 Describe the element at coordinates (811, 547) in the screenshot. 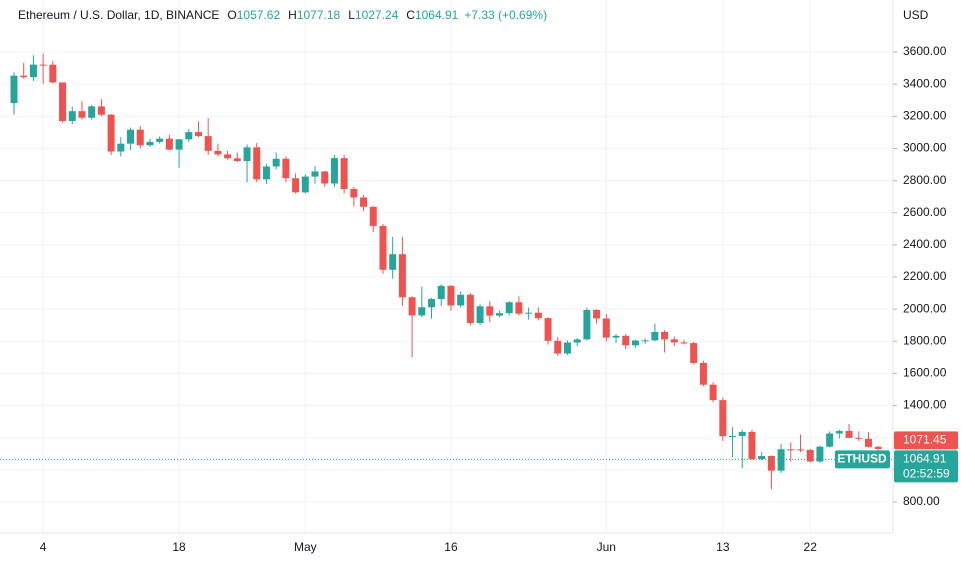

I see `x-tick-label: 22` at that location.